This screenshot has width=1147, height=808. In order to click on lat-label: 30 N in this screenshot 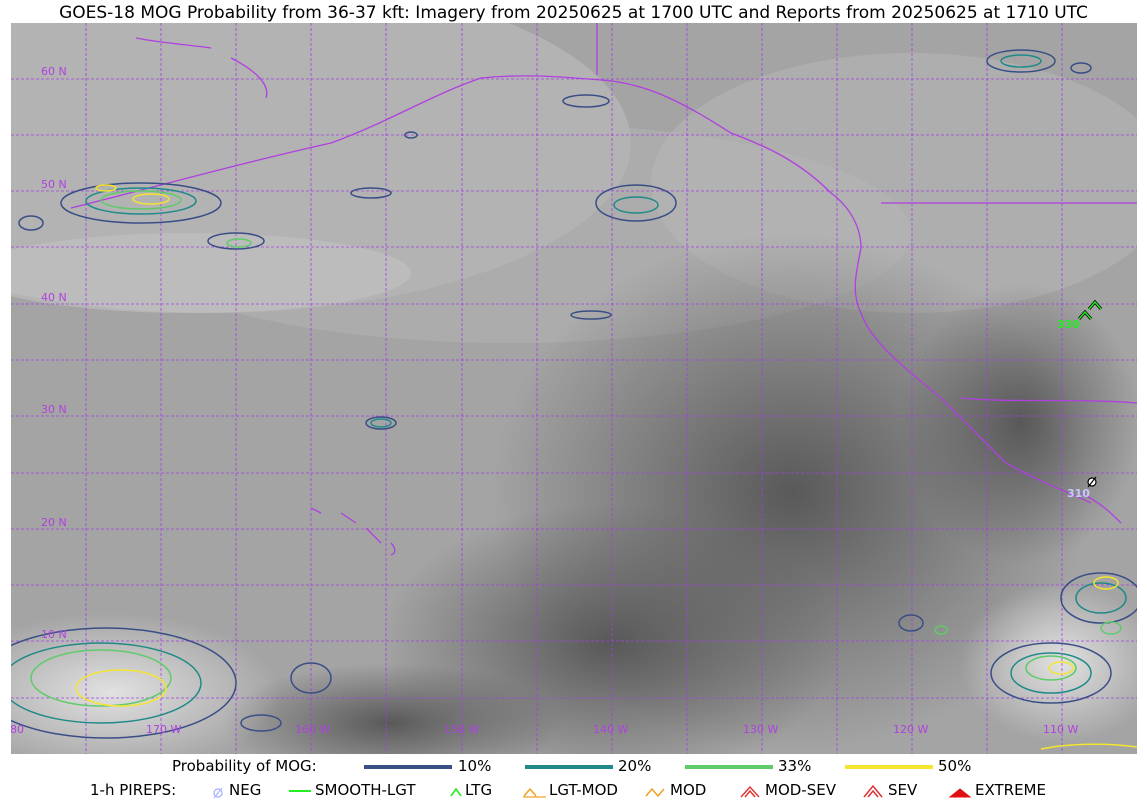, I will do `click(54, 409)`.